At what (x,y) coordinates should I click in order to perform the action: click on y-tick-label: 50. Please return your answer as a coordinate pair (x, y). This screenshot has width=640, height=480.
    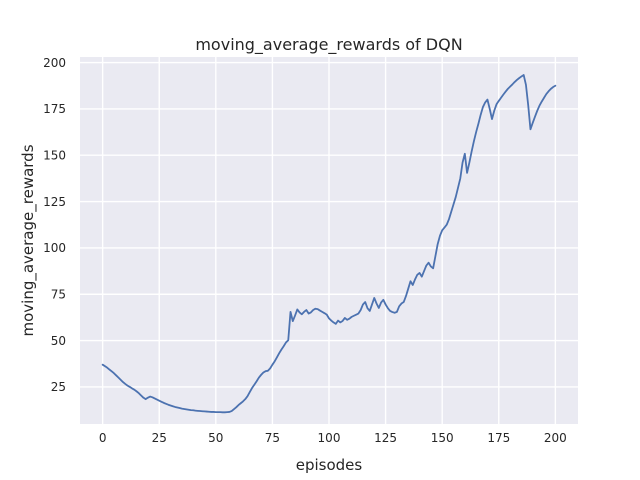
    Looking at the image, I should click on (58, 341).